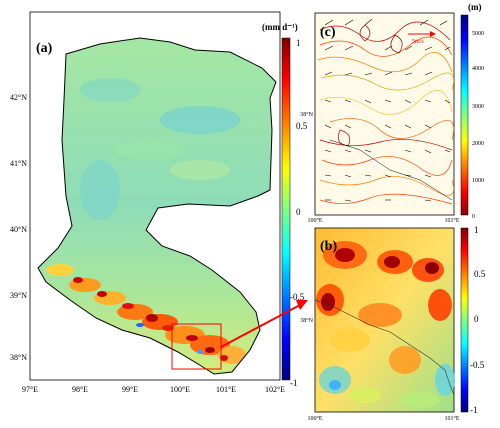  I want to click on ytick-38: 38°N, so click(18, 357).